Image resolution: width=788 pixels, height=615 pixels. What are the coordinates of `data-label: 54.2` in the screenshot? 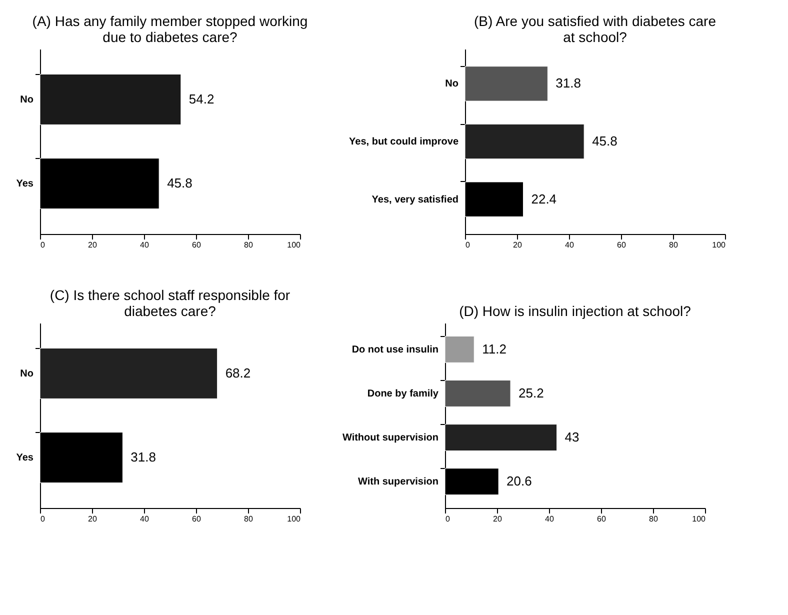 It's located at (201, 98).